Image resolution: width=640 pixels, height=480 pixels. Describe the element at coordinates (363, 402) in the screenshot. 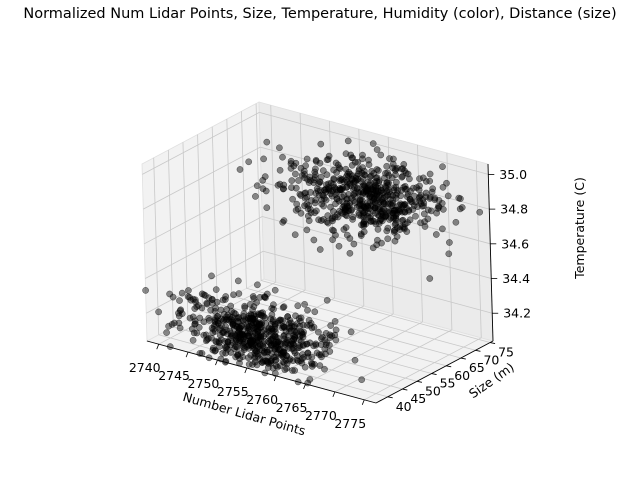

I see `x-tick-mark` at that location.